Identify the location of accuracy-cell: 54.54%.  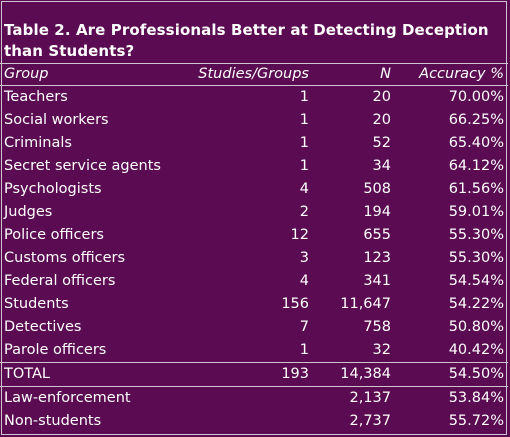
(476, 281).